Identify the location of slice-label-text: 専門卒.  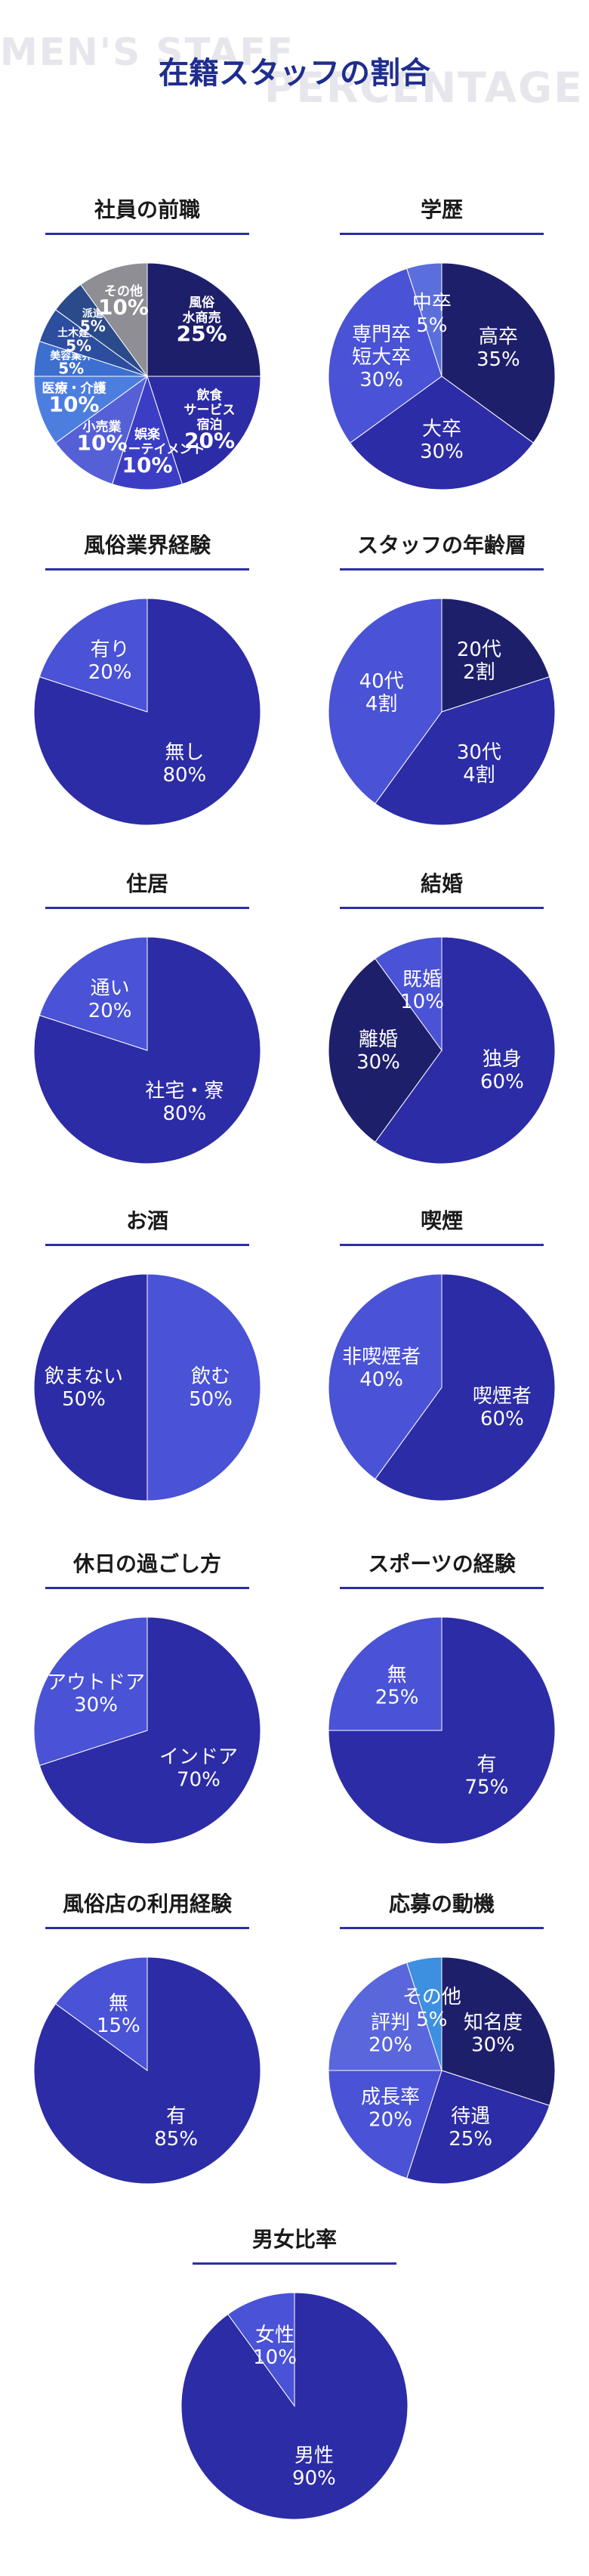
(381, 334).